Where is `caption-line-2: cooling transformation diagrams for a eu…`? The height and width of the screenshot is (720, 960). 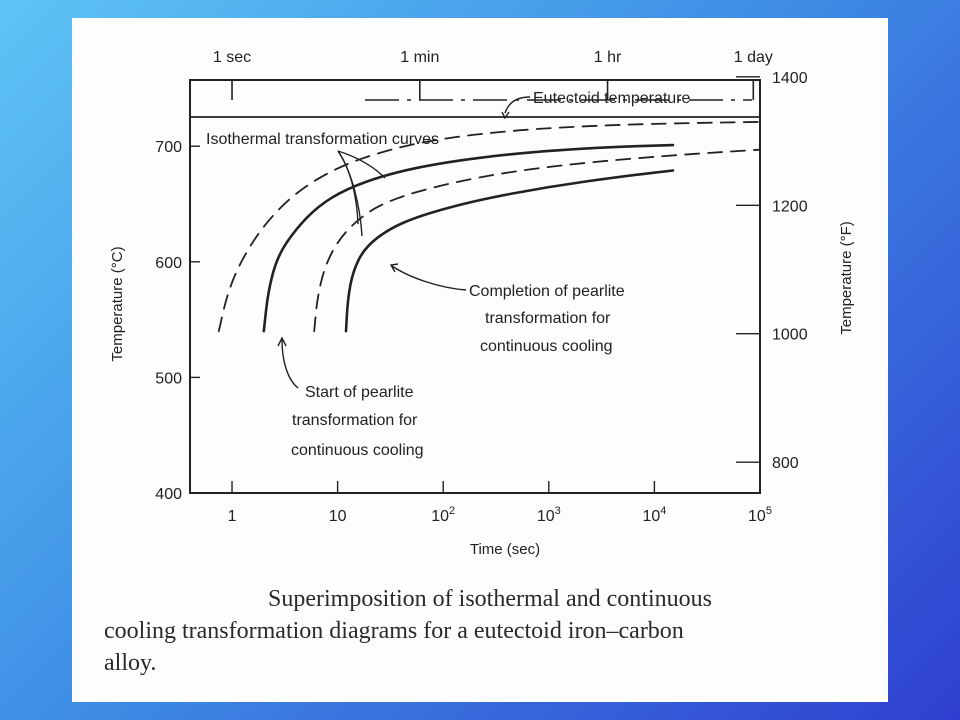
caption-line-2: cooling transformation diagrams for a eu… is located at coordinates (394, 631).